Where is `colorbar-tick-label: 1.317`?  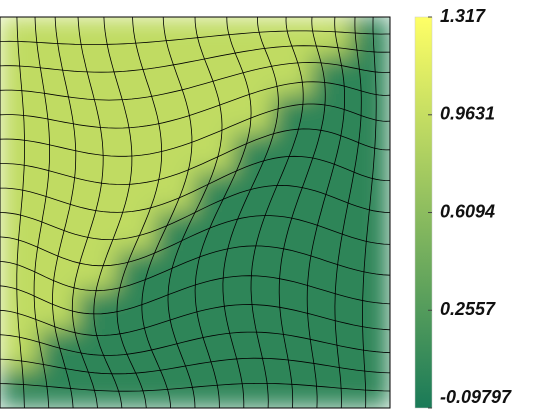
colorbar-tick-label: 1.317 is located at coordinates (463, 16).